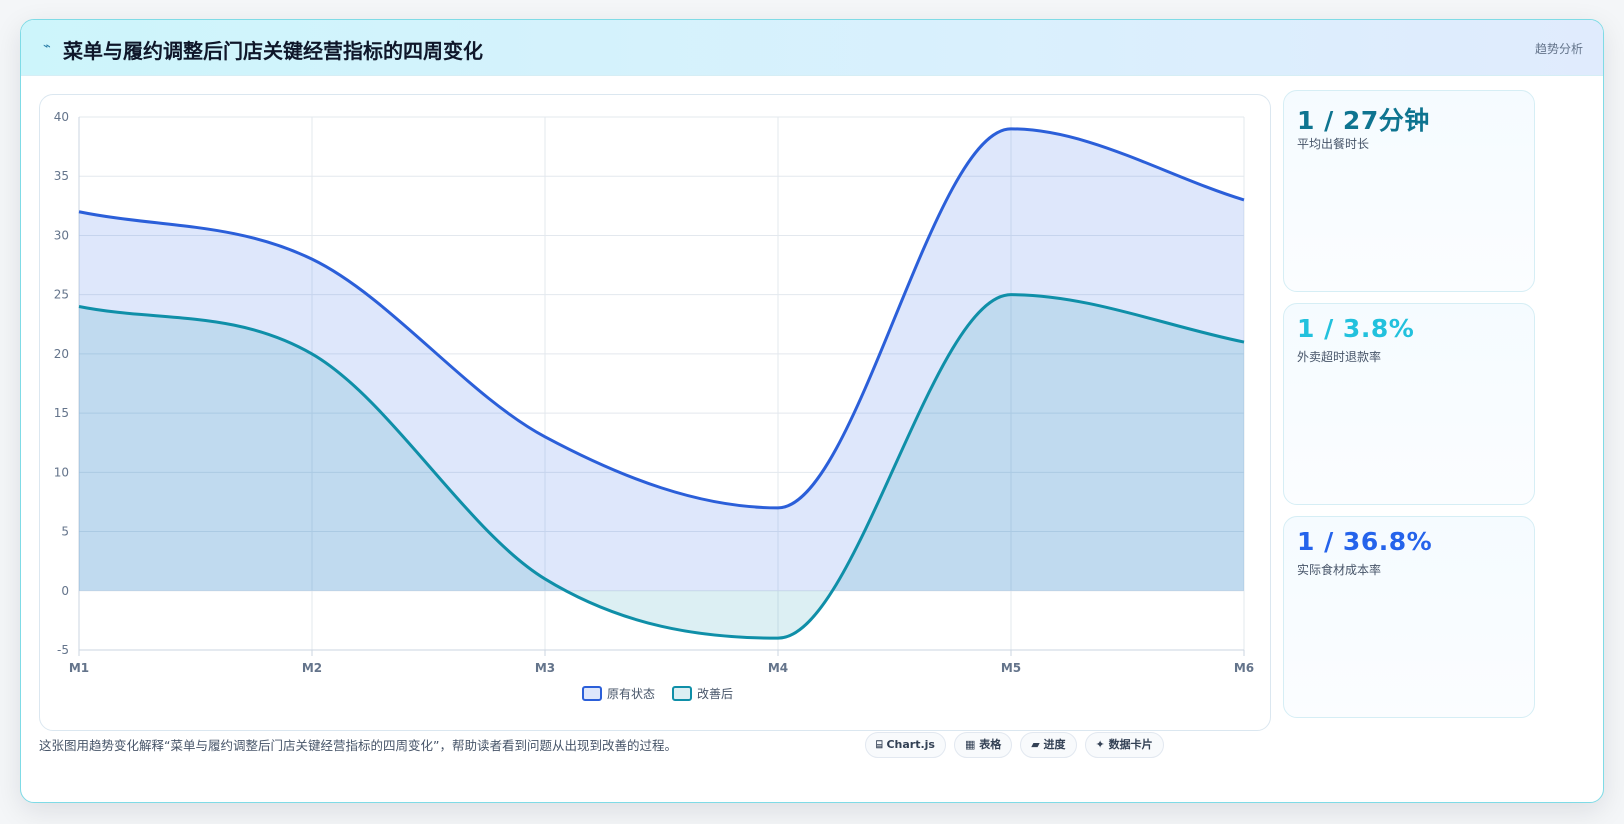 This screenshot has height=824, width=1624. Describe the element at coordinates (1356, 328) in the screenshot. I see `kpi-value: 1 / 3.8%` at that location.